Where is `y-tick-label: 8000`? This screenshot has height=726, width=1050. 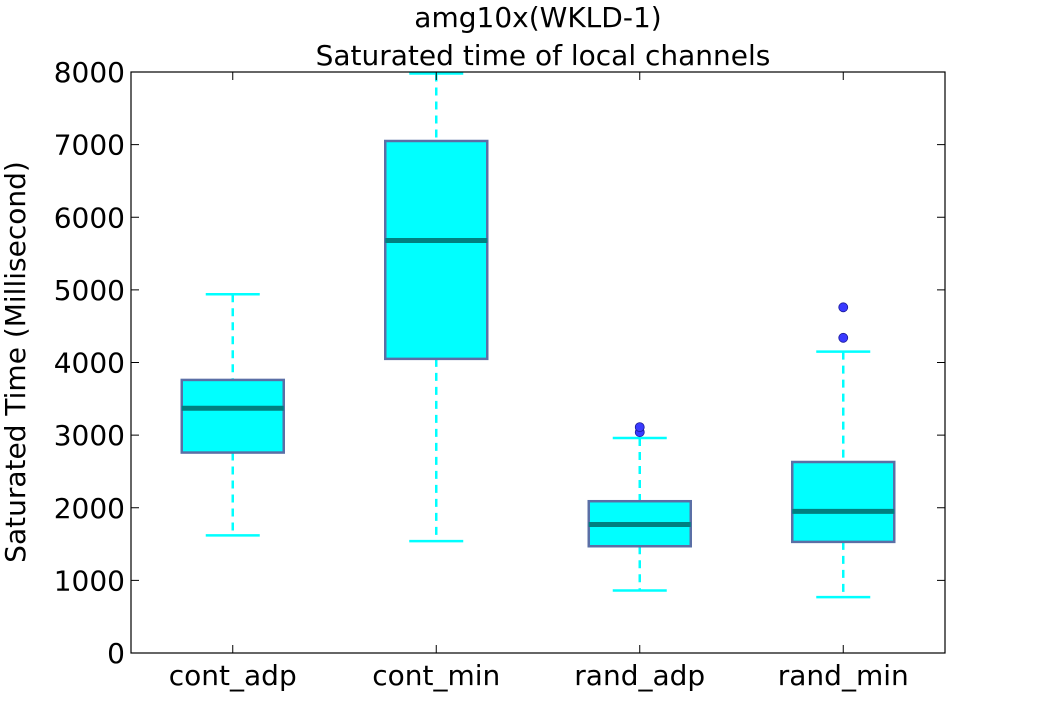 y-tick-label: 8000 is located at coordinates (89, 72).